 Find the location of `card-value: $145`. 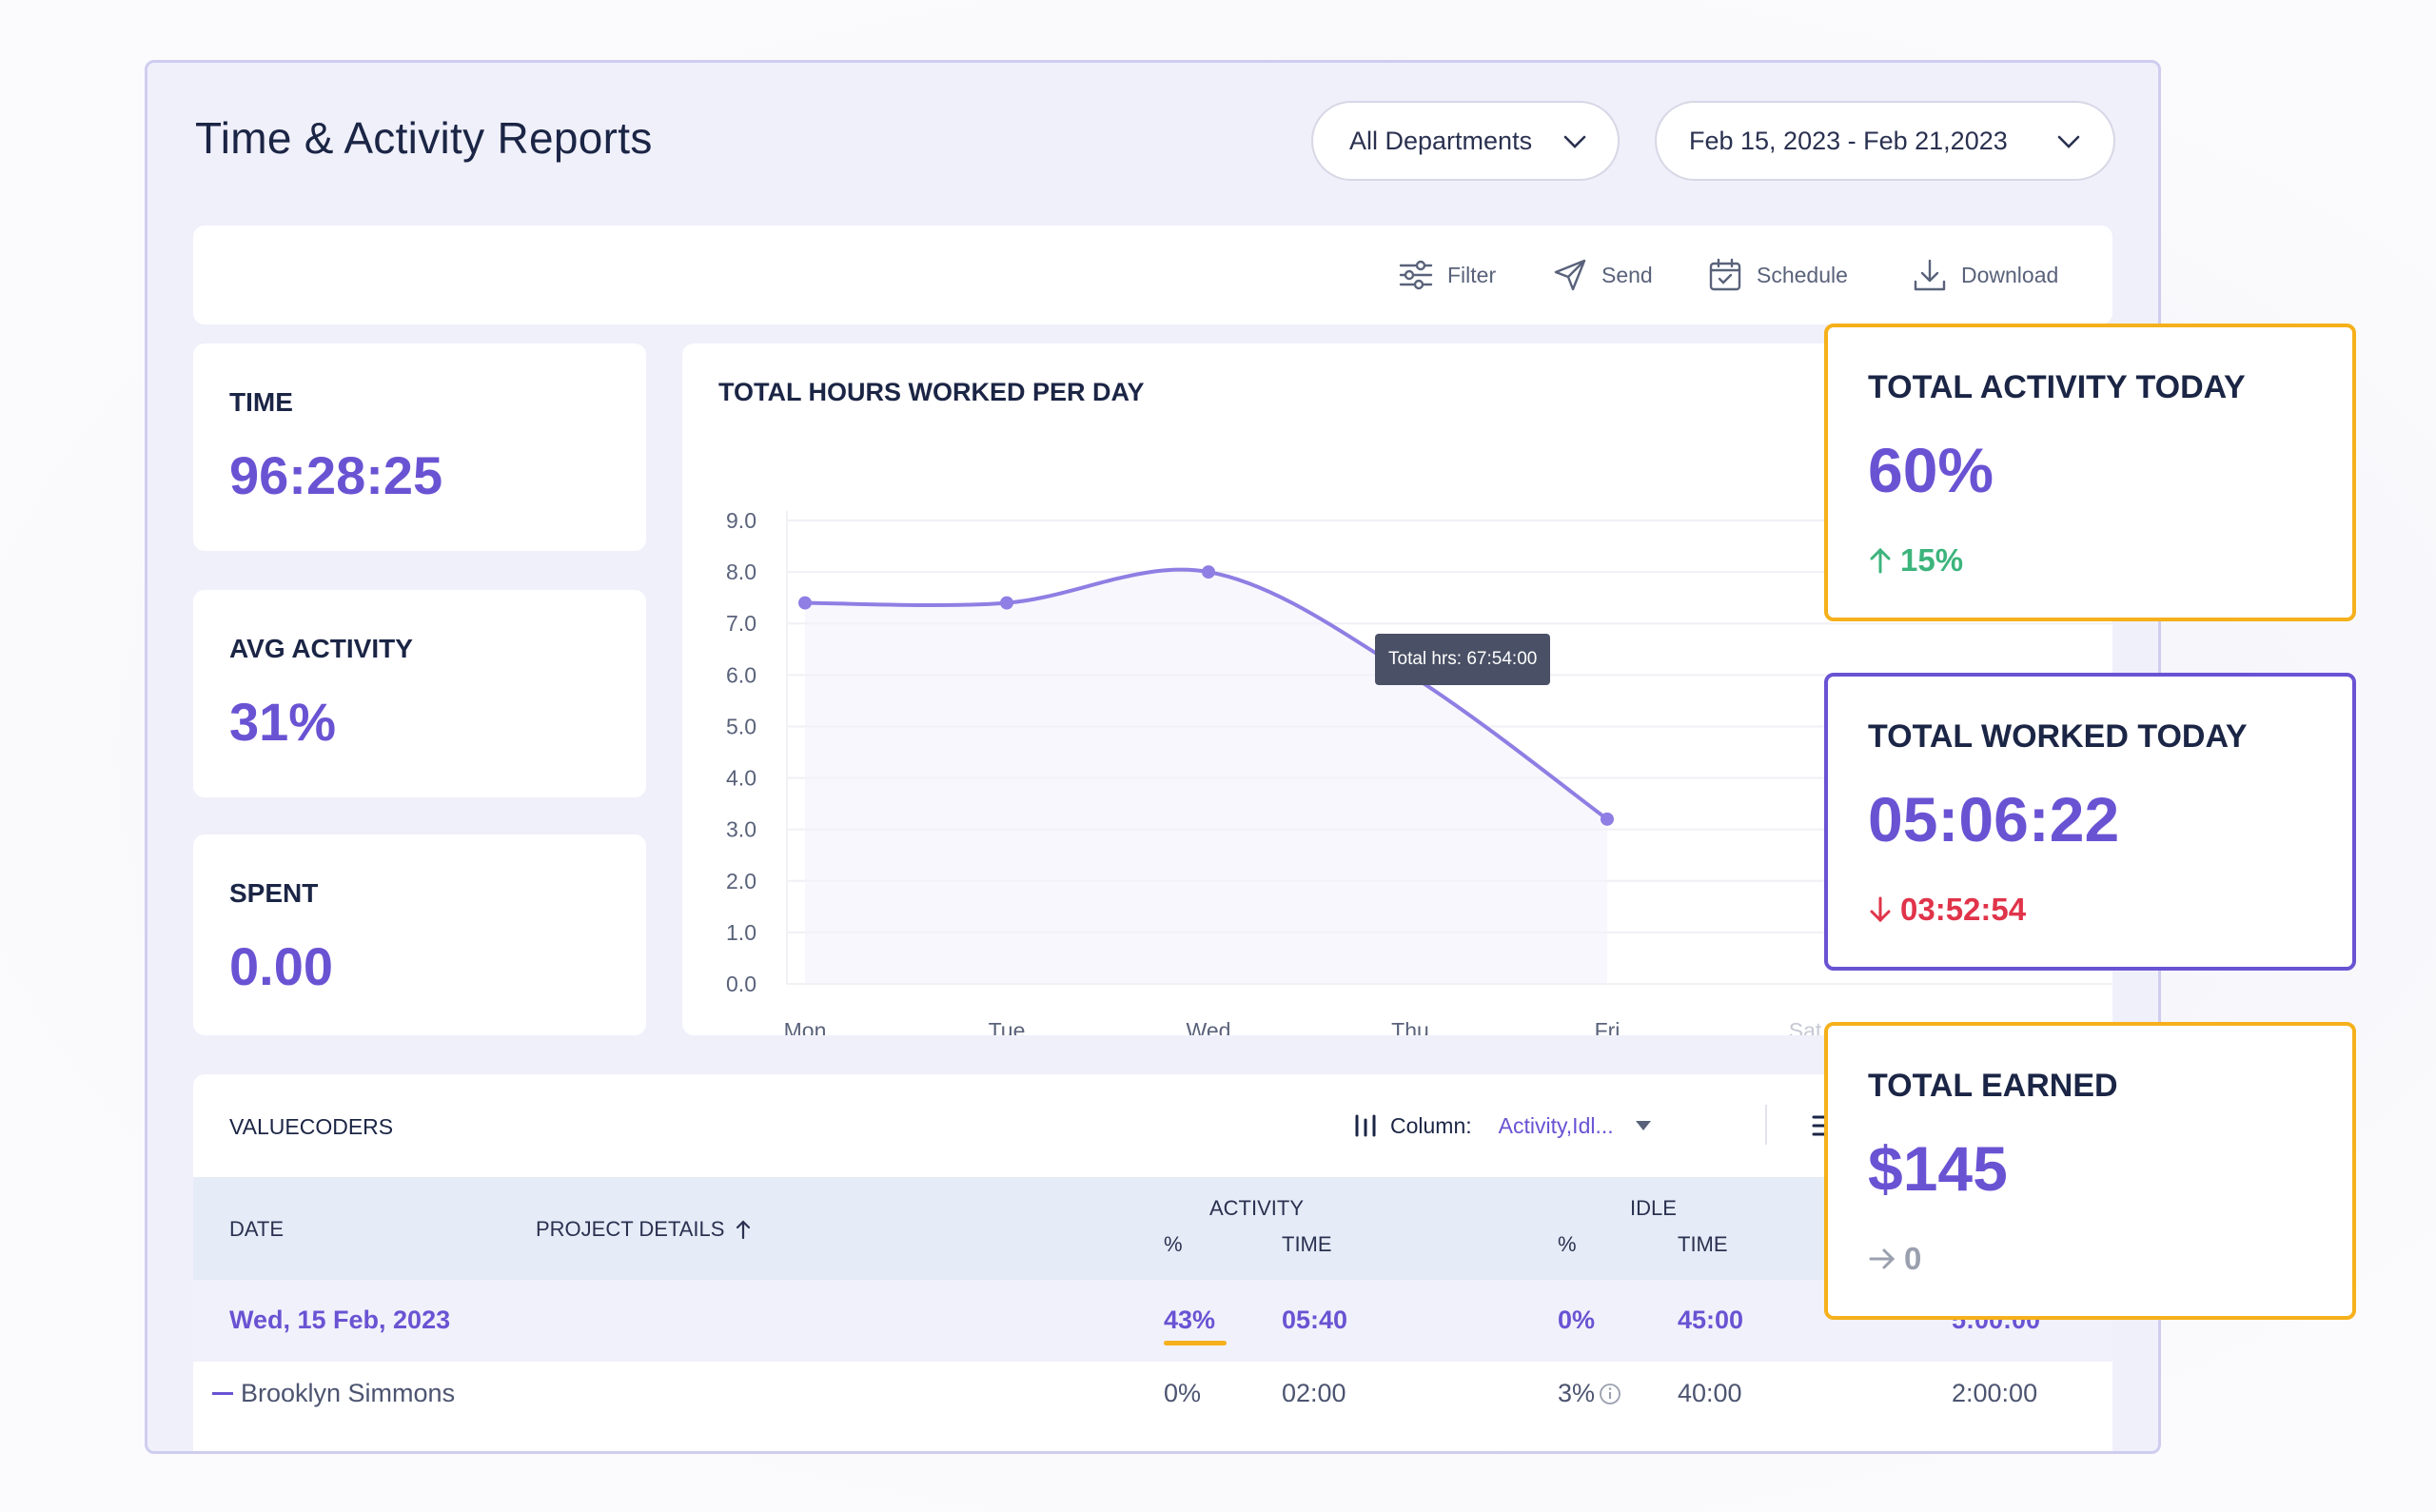

card-value: $145 is located at coordinates (1938, 1168).